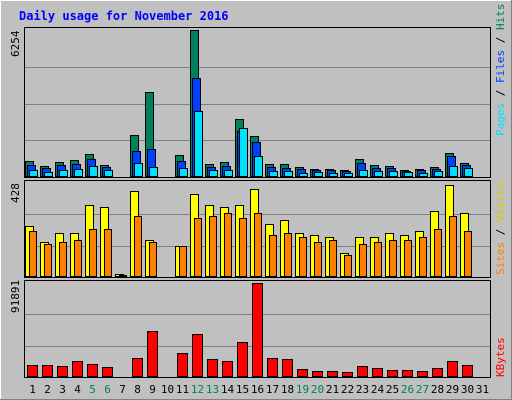 The height and width of the screenshot is (400, 512). What do you see at coordinates (500, 17) in the screenshot?
I see `legend-hits: Hits` at bounding box center [500, 17].